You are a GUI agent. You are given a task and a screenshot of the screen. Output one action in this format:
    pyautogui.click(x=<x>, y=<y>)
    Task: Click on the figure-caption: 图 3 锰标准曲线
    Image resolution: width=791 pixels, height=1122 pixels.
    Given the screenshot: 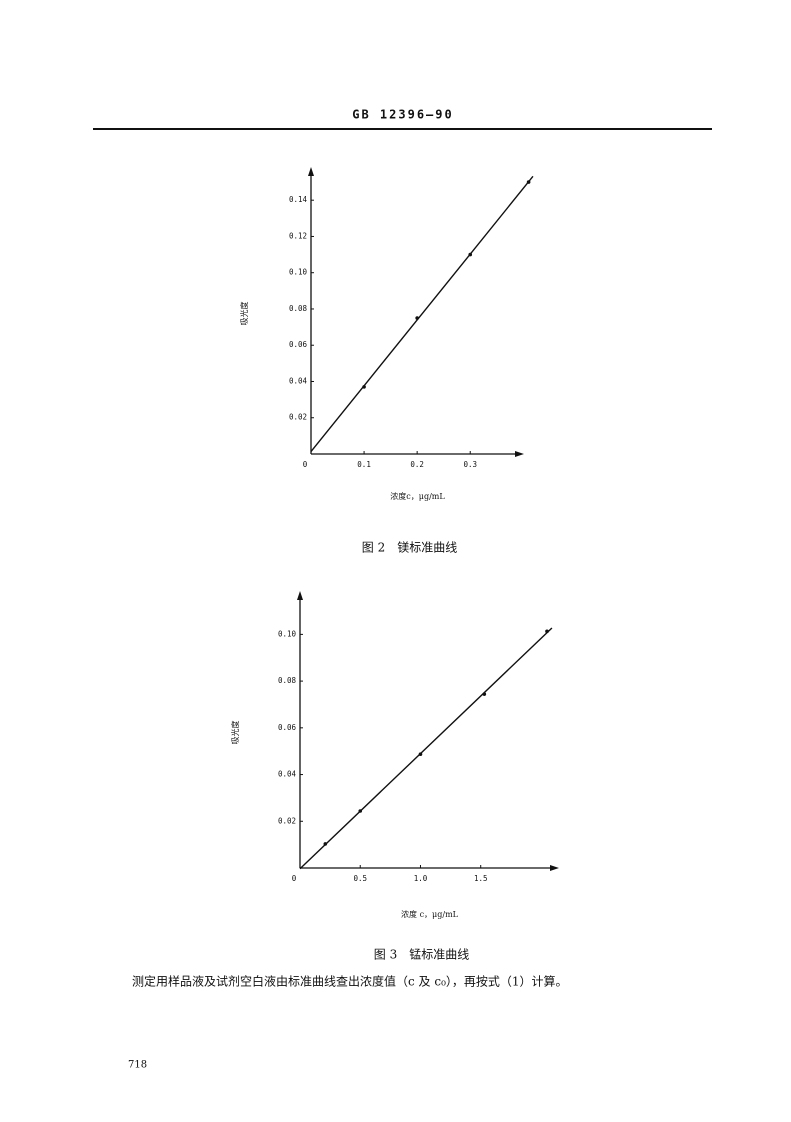 What is the action you would take?
    pyautogui.click(x=421, y=954)
    